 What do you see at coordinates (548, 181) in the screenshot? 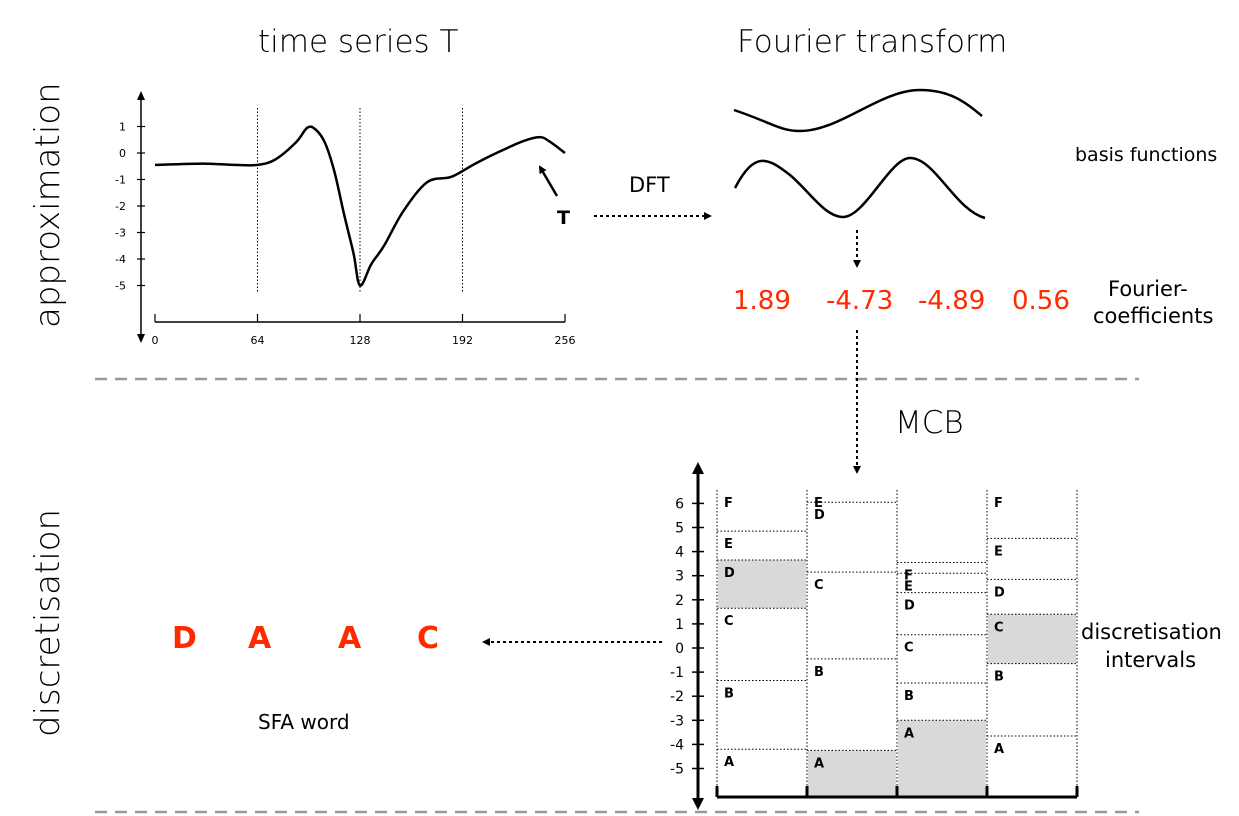
I see `series-pointer-arrow` at bounding box center [548, 181].